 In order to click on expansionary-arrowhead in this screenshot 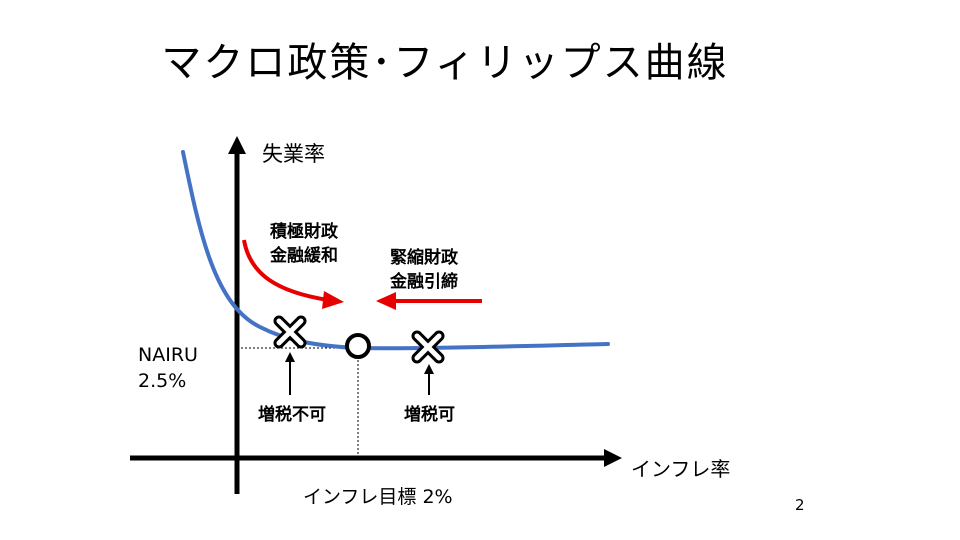, I will do `click(333, 300)`.